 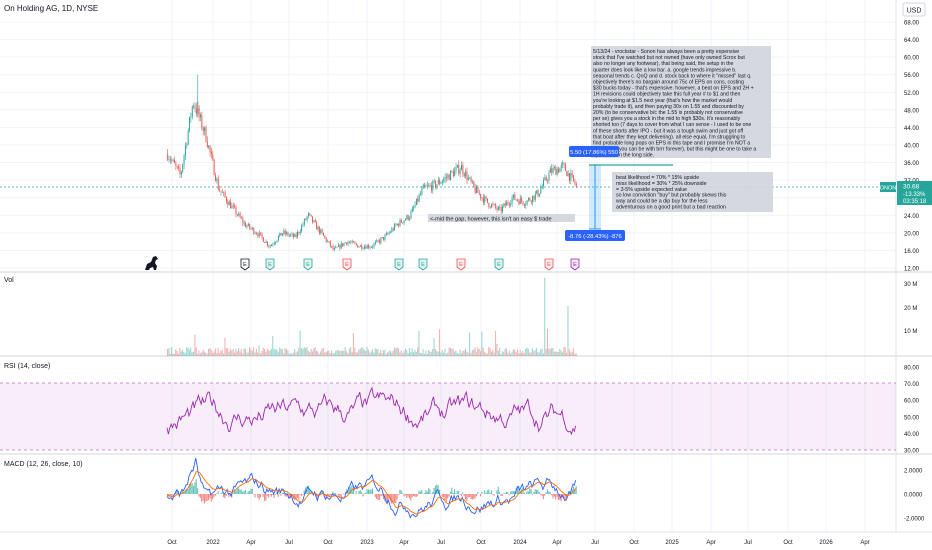 I want to click on annotation-main-box, so click(x=681, y=102).